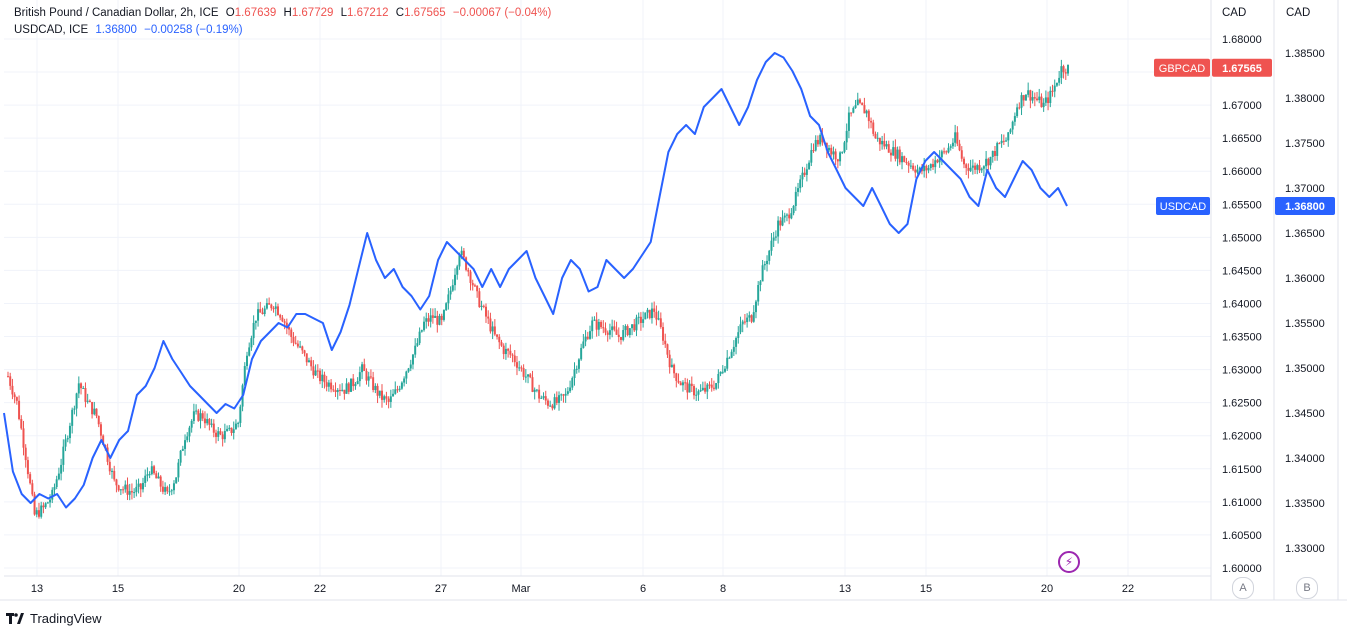 Image resolution: width=1347 pixels, height=634 pixels. I want to click on x-tick-label: Mar, so click(521, 589).